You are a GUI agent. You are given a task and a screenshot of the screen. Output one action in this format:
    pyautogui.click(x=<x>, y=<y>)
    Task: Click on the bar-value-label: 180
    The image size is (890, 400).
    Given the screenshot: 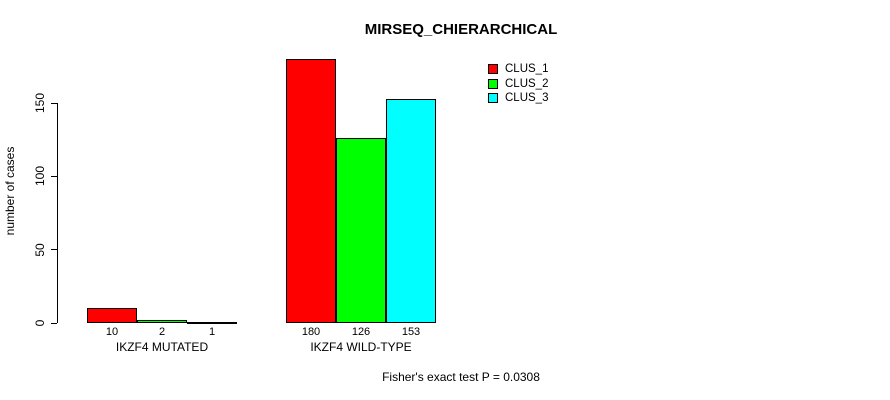 What is the action you would take?
    pyautogui.click(x=311, y=332)
    